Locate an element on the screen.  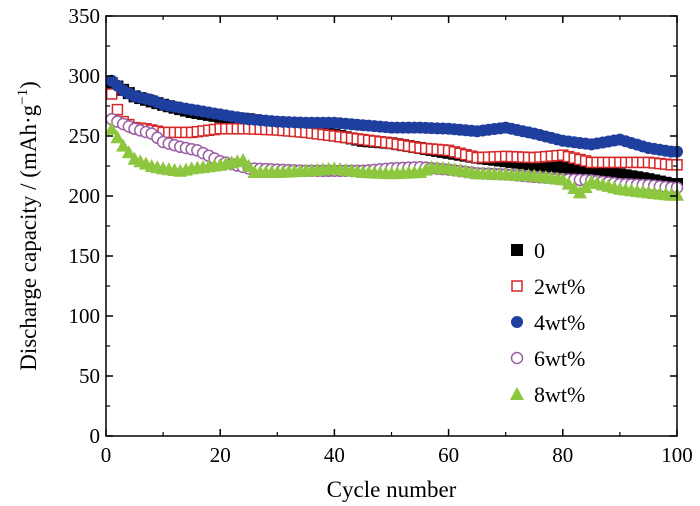
x-tick-label: 80 is located at coordinates (562, 455).